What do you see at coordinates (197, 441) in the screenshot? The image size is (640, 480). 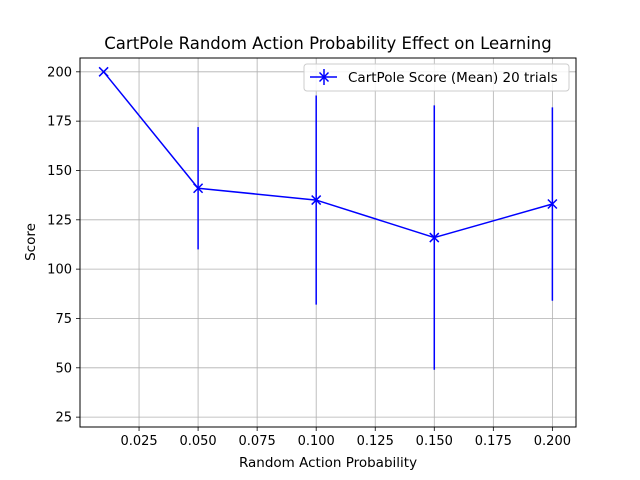 I see `x-tick-label: 0.050` at bounding box center [197, 441].